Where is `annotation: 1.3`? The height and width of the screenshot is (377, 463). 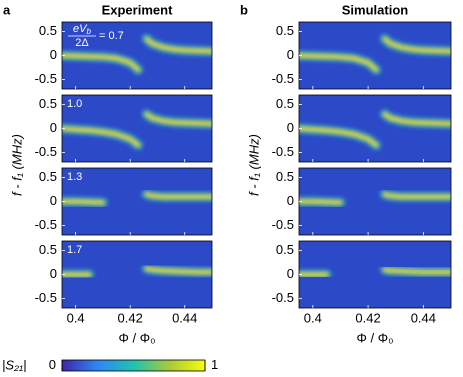 annotation: 1.3 is located at coordinates (74, 177).